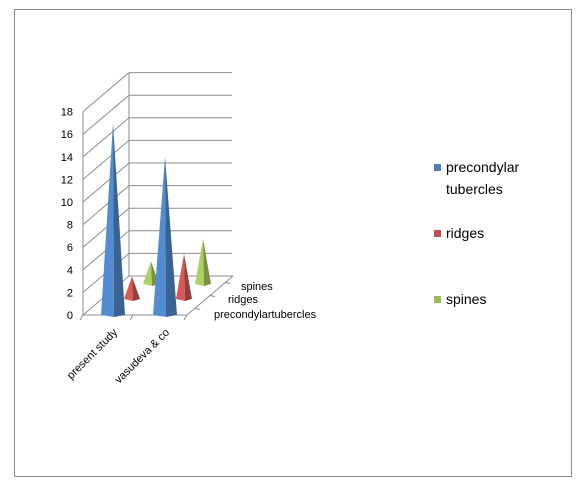 Image resolution: width=587 pixels, height=483 pixels. I want to click on depth-label: precondylartubercles, so click(265, 315).